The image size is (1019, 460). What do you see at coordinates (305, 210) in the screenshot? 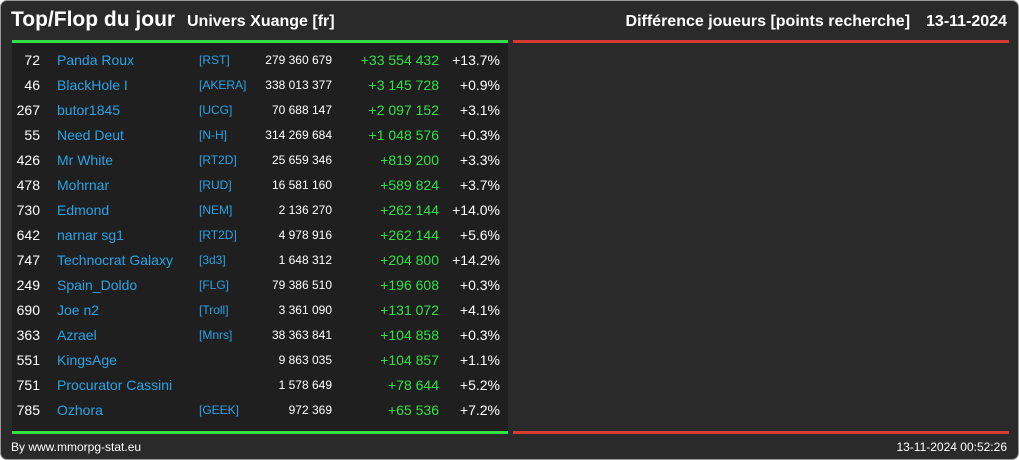
I see `player-points: 2 136 270` at bounding box center [305, 210].